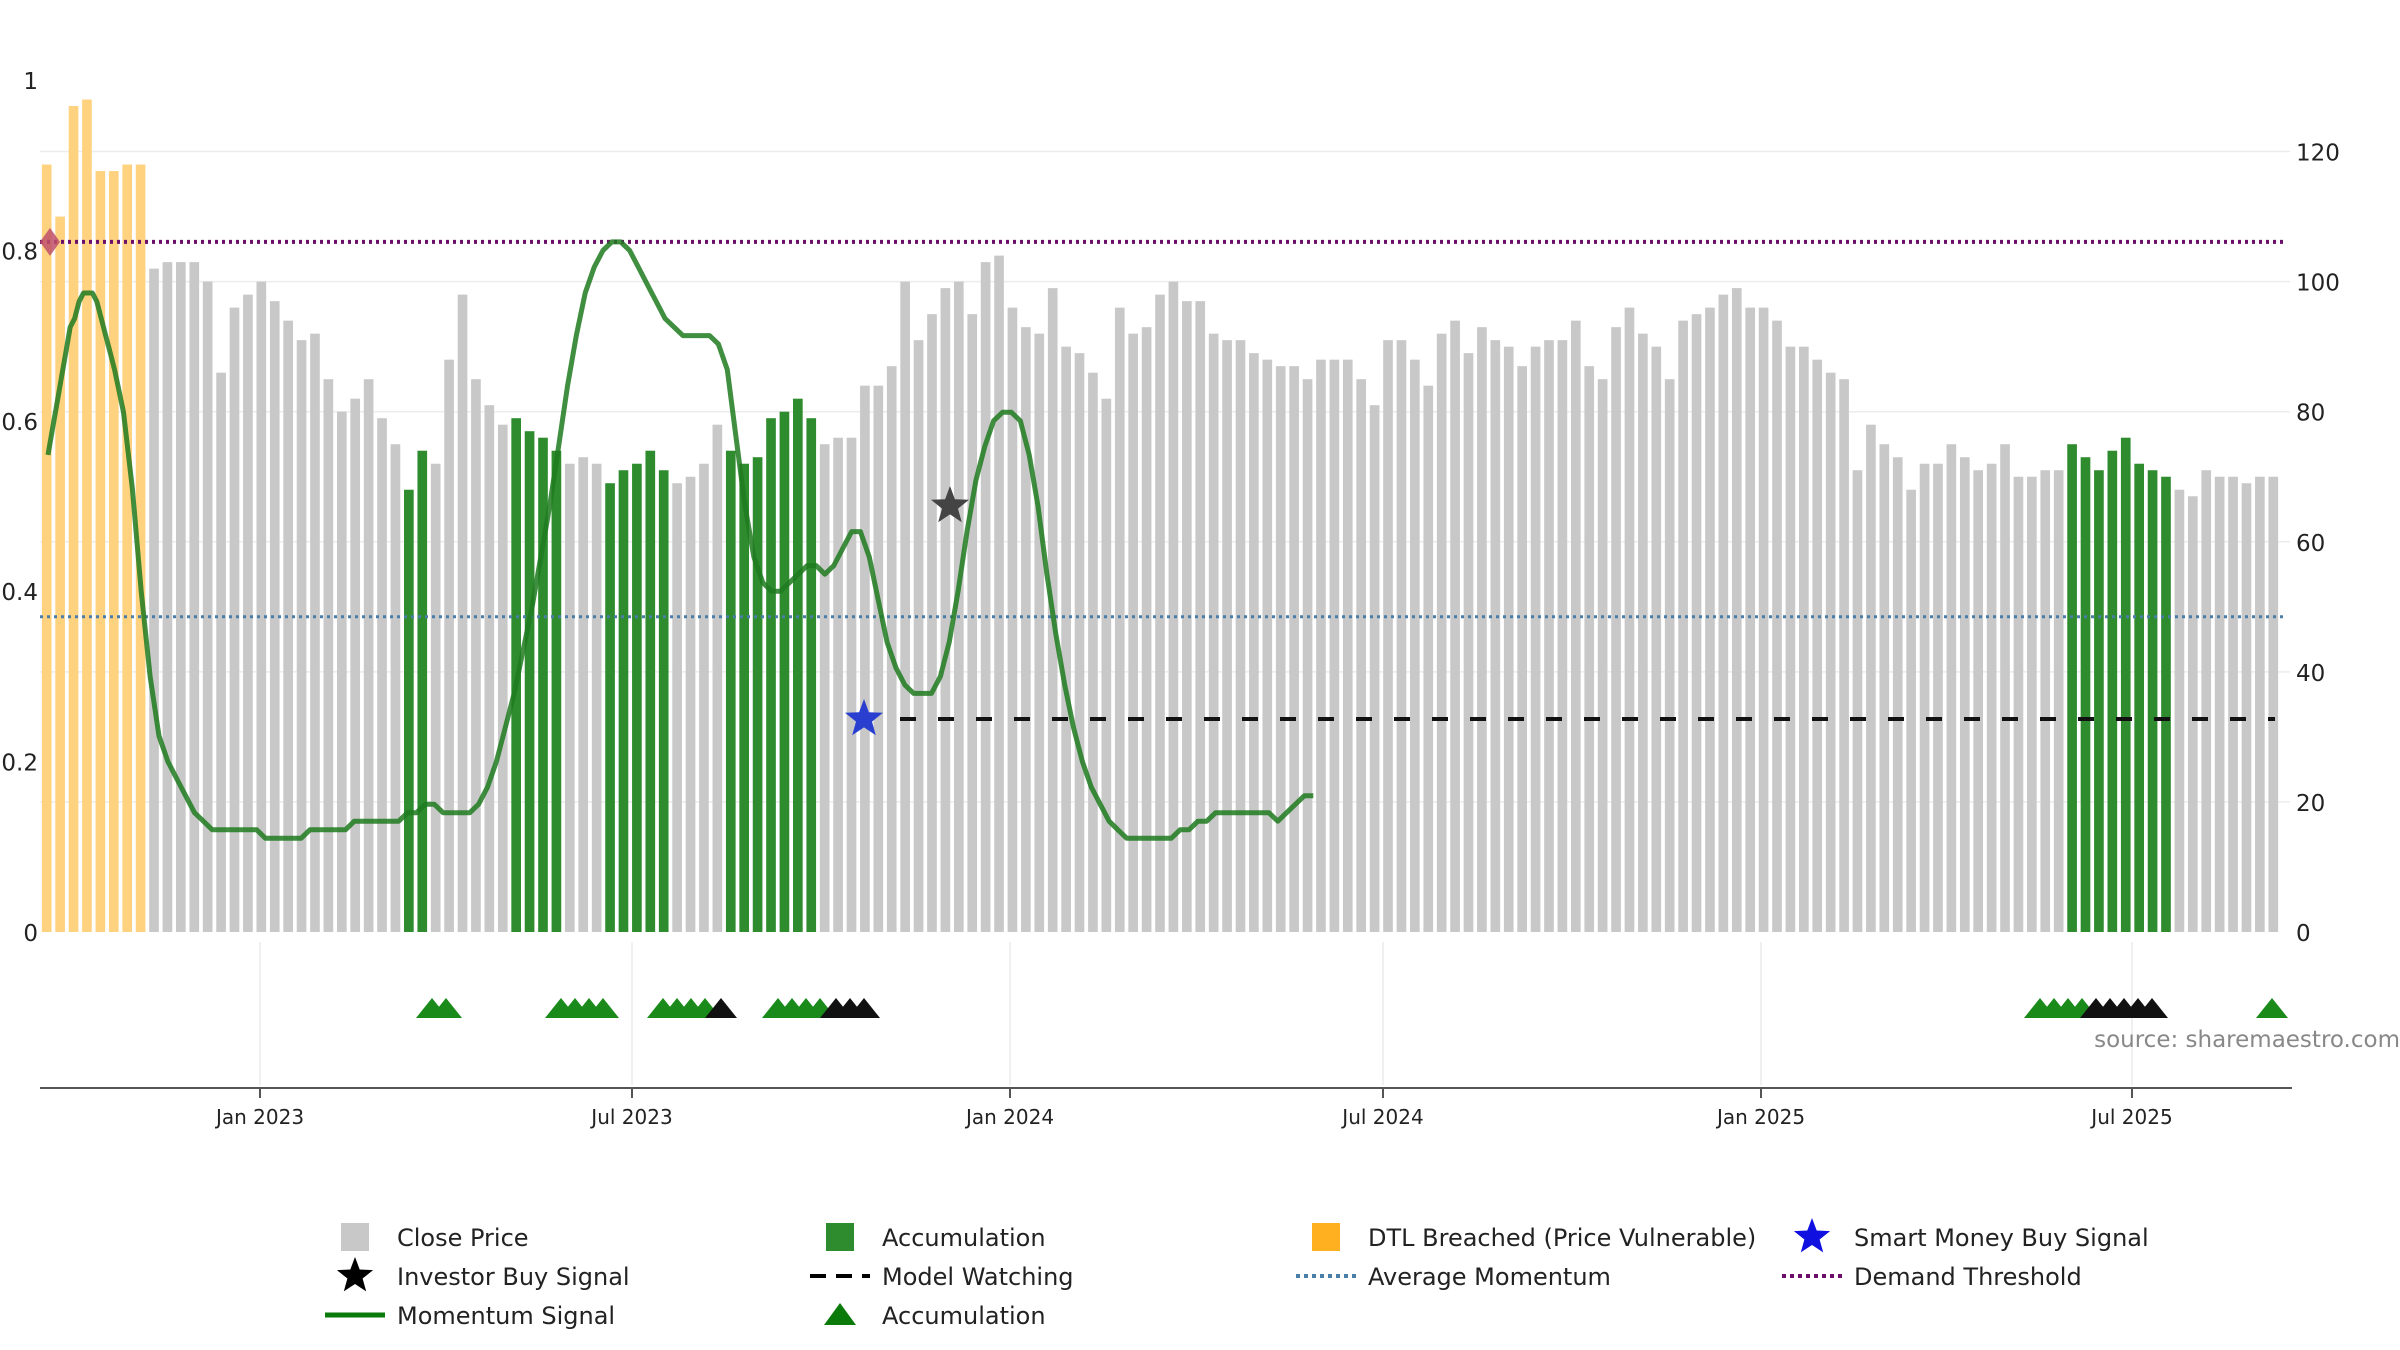 This screenshot has width=2400, height=1350. Describe the element at coordinates (2310, 674) in the screenshot. I see `y-right-tick-label: 40` at that location.